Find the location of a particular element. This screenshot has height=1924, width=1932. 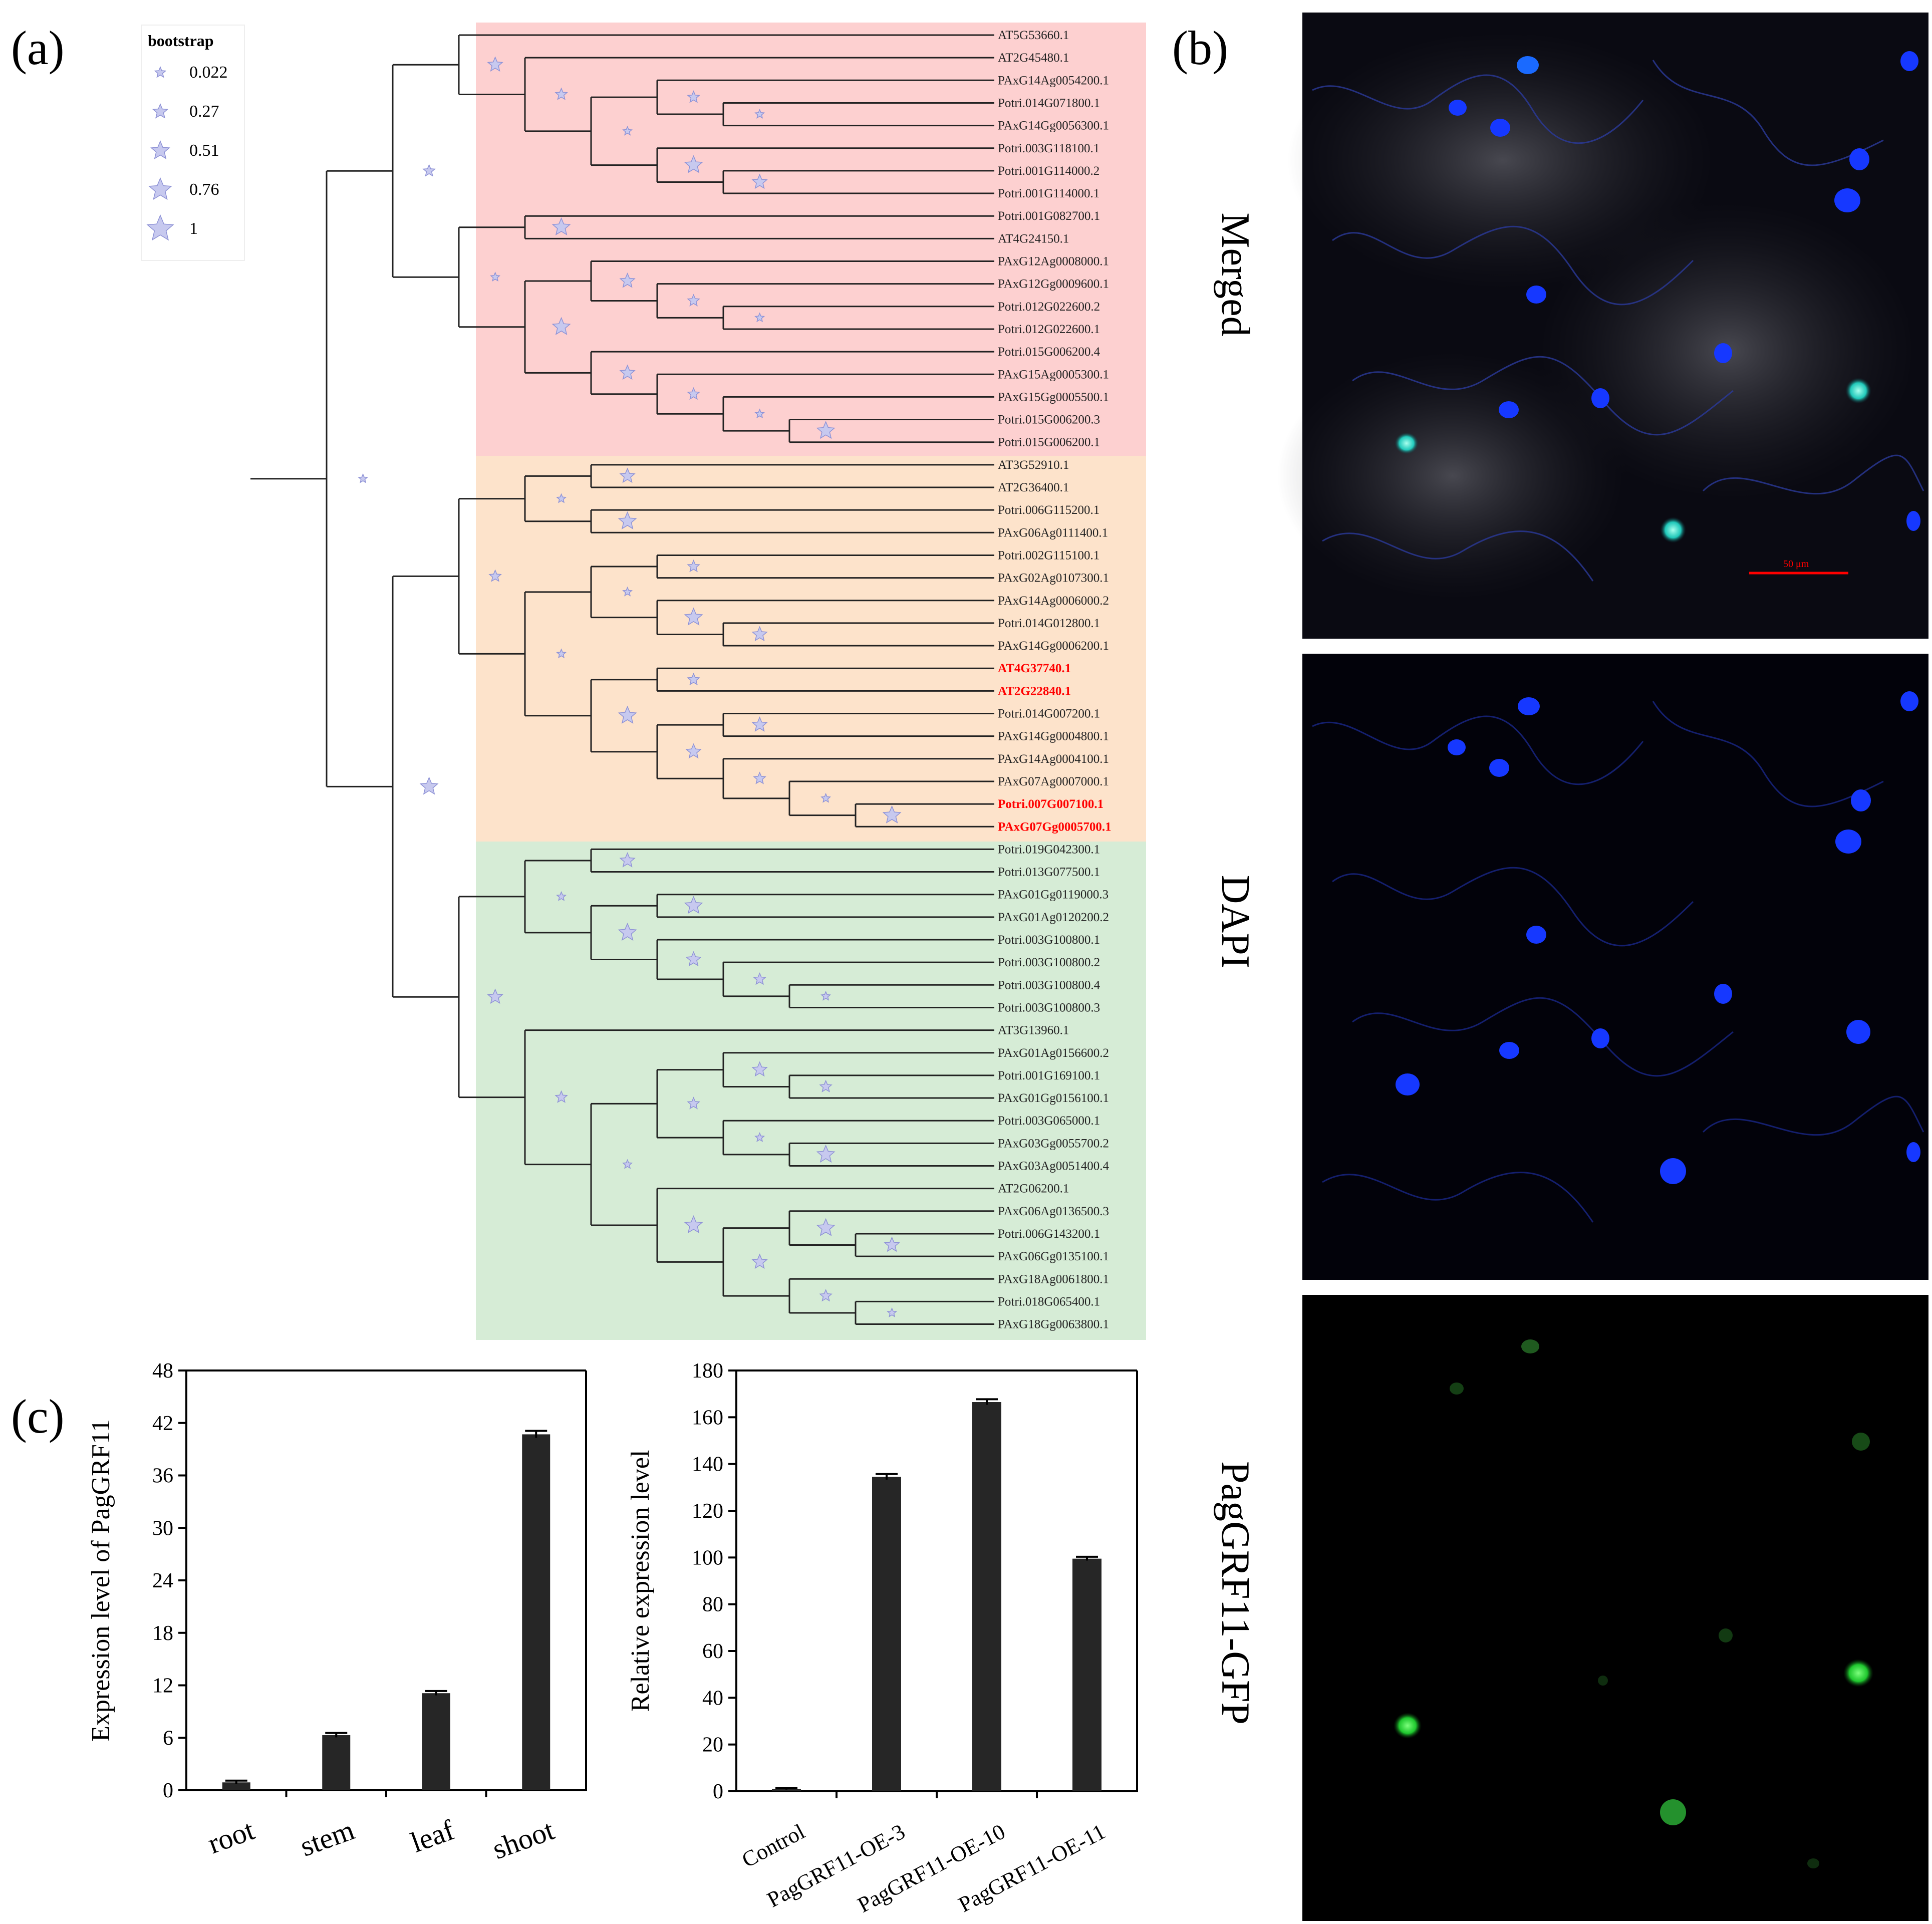

y-tick-label: 24 is located at coordinates (162, 1580).